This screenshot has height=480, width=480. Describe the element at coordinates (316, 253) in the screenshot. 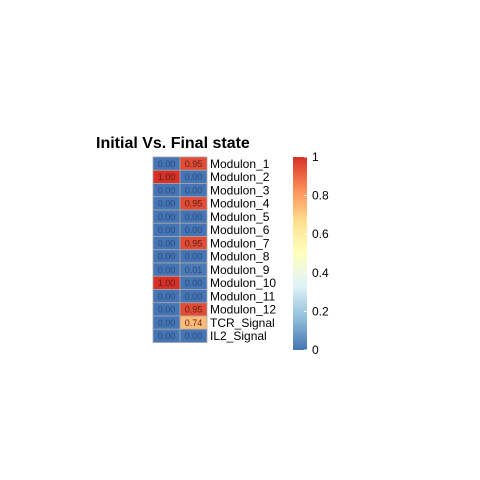

I see `colorbar-ticks: 0 0.2 0.4 0.6 0.8 1` at that location.